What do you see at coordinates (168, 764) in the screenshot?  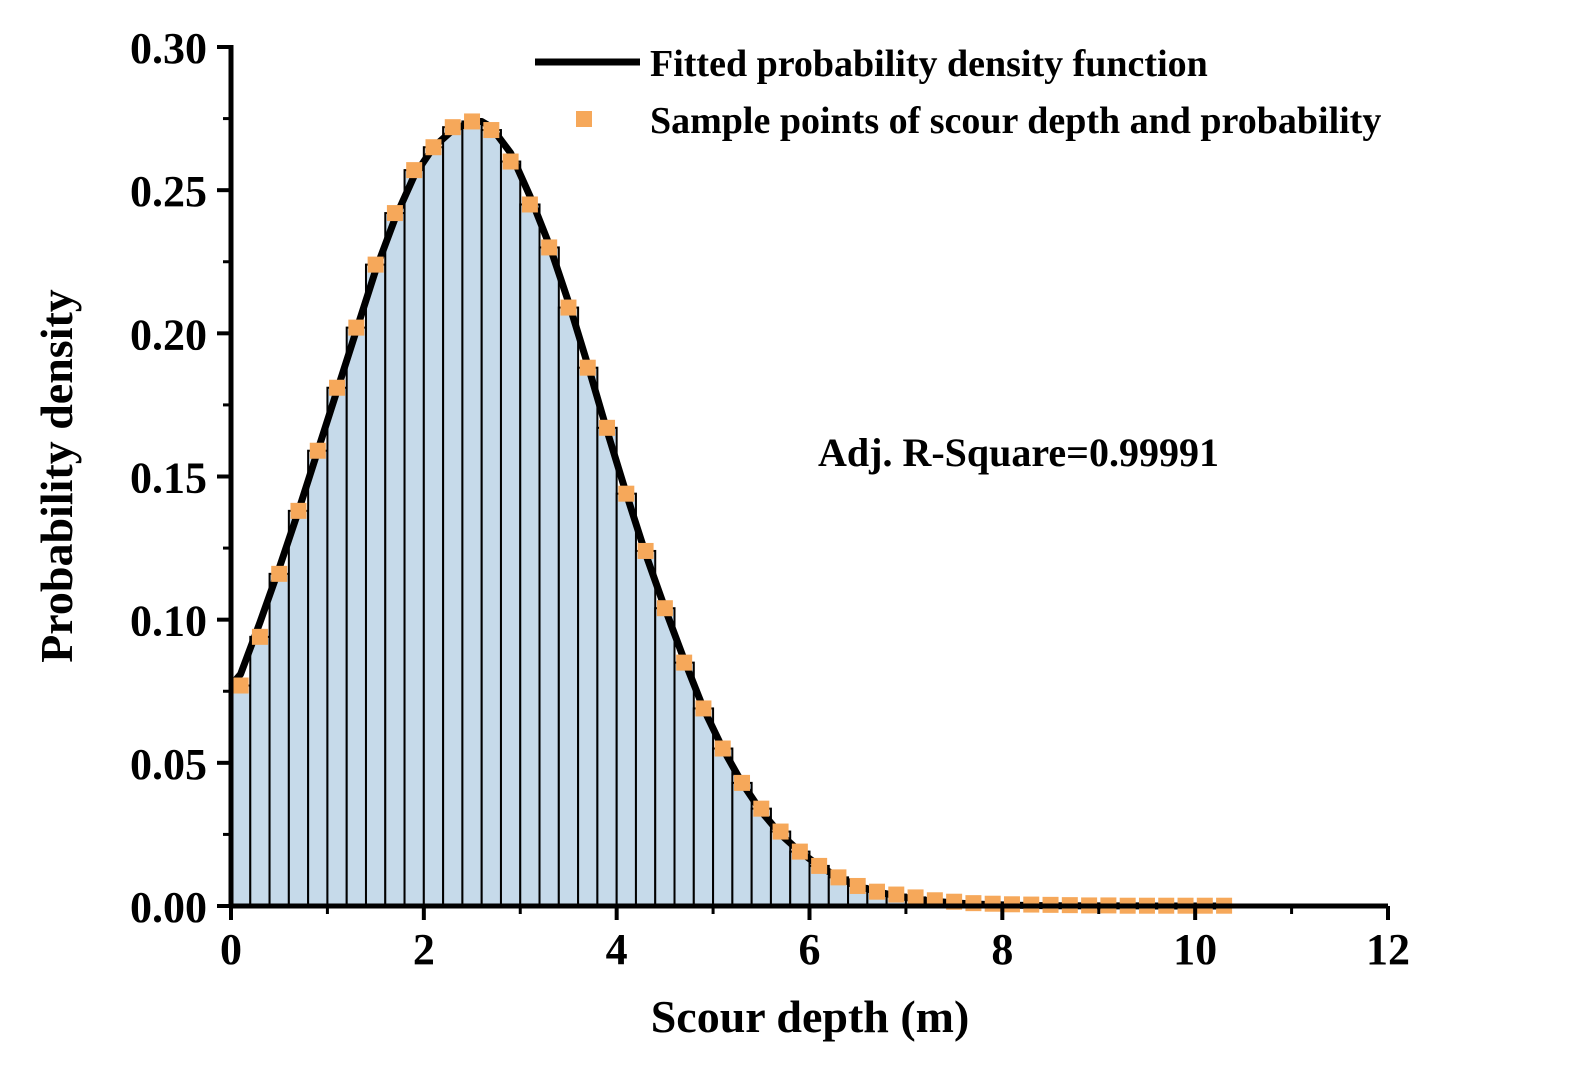 I see `y-tick-label: 0.05` at bounding box center [168, 764].